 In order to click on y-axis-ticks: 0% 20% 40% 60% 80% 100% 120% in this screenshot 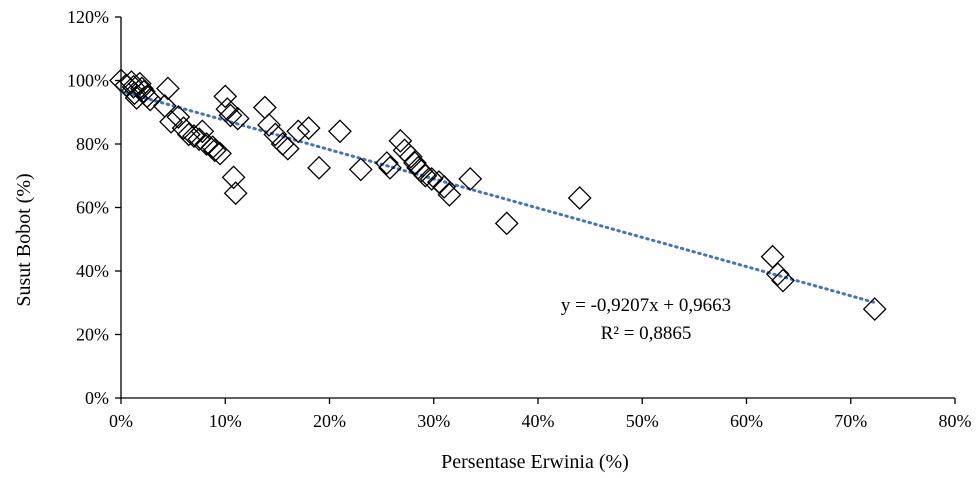, I will do `click(94, 207)`.